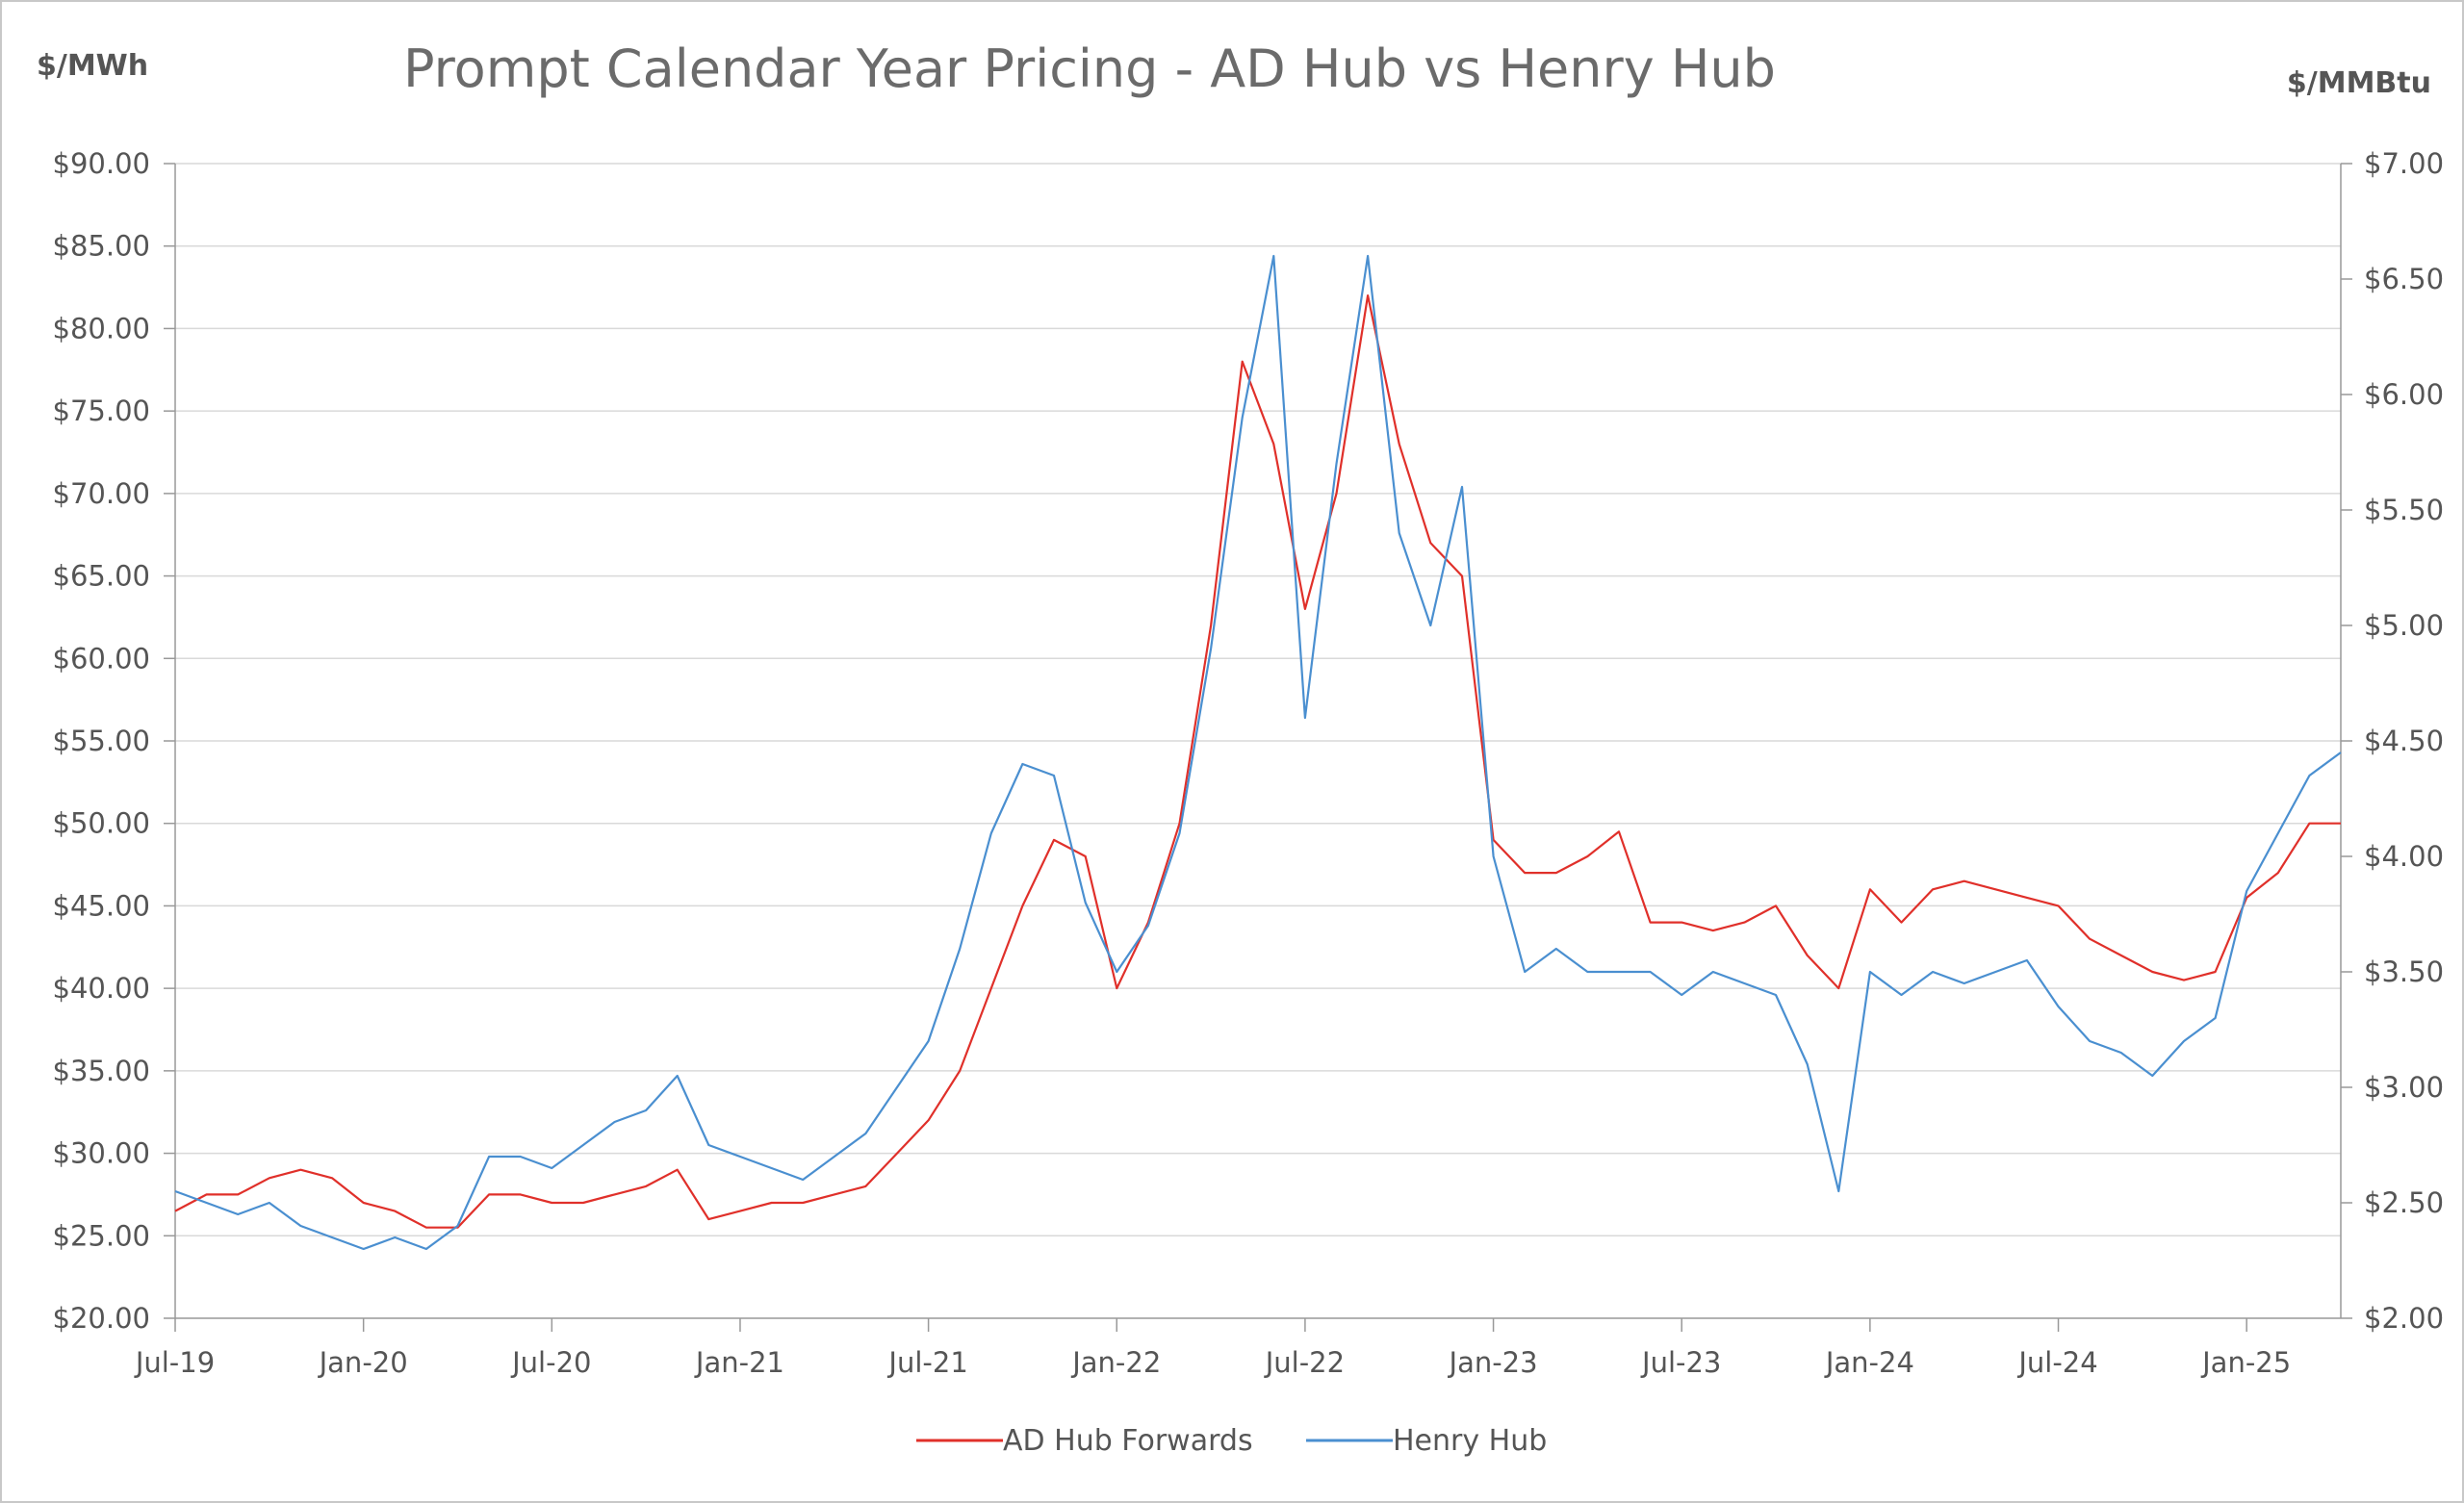  I want to click on left-tick-label: $40.00, so click(101, 988).